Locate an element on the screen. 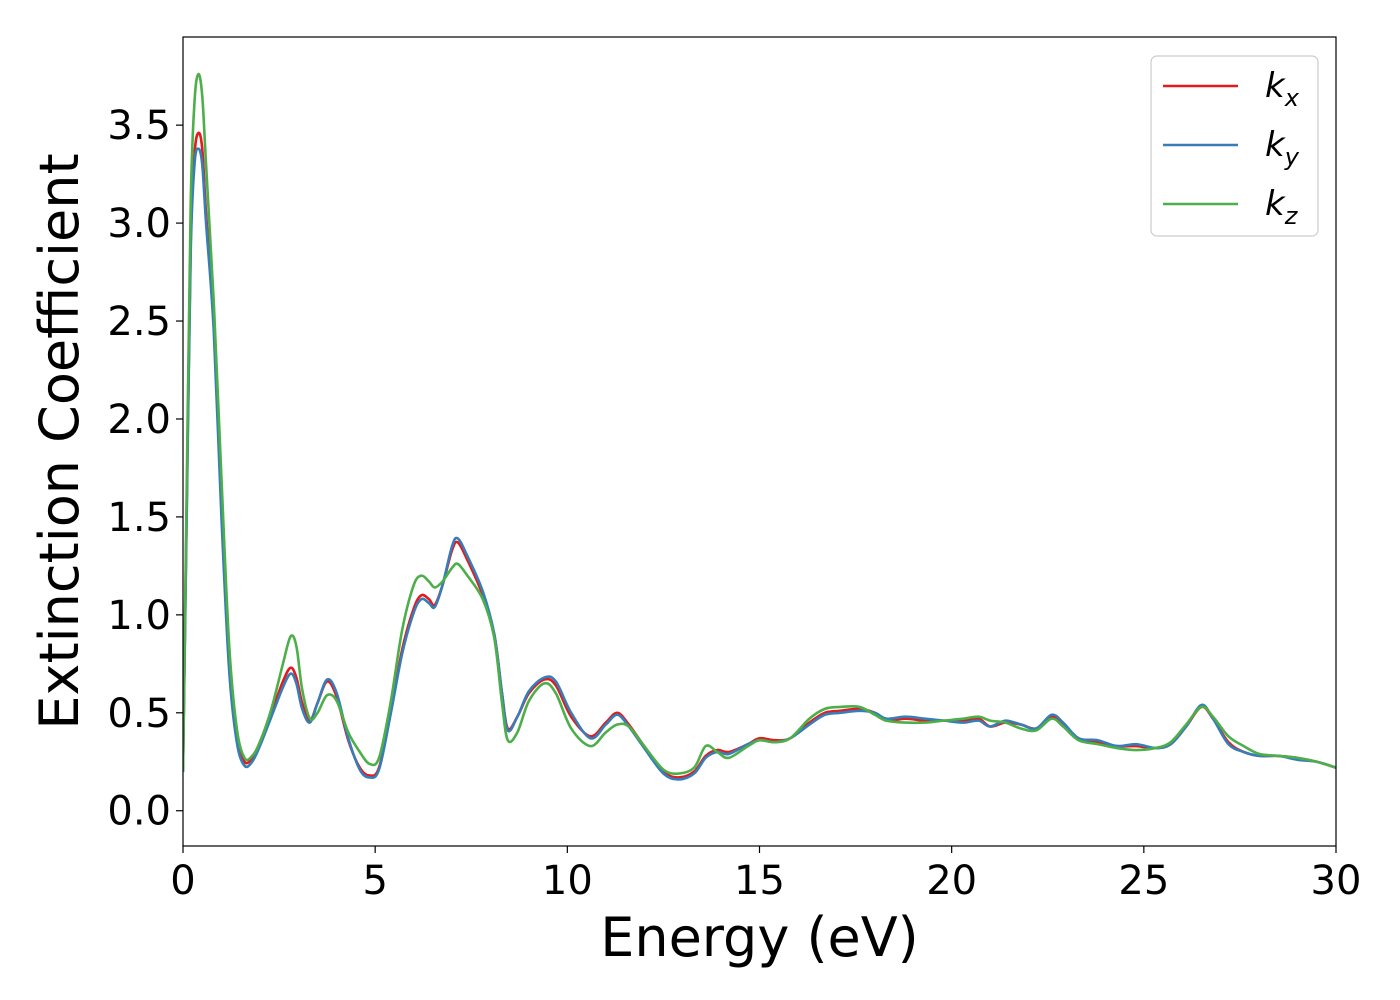 The width and height of the screenshot is (1400, 1000). x-tick-label: 25 is located at coordinates (1143, 881).